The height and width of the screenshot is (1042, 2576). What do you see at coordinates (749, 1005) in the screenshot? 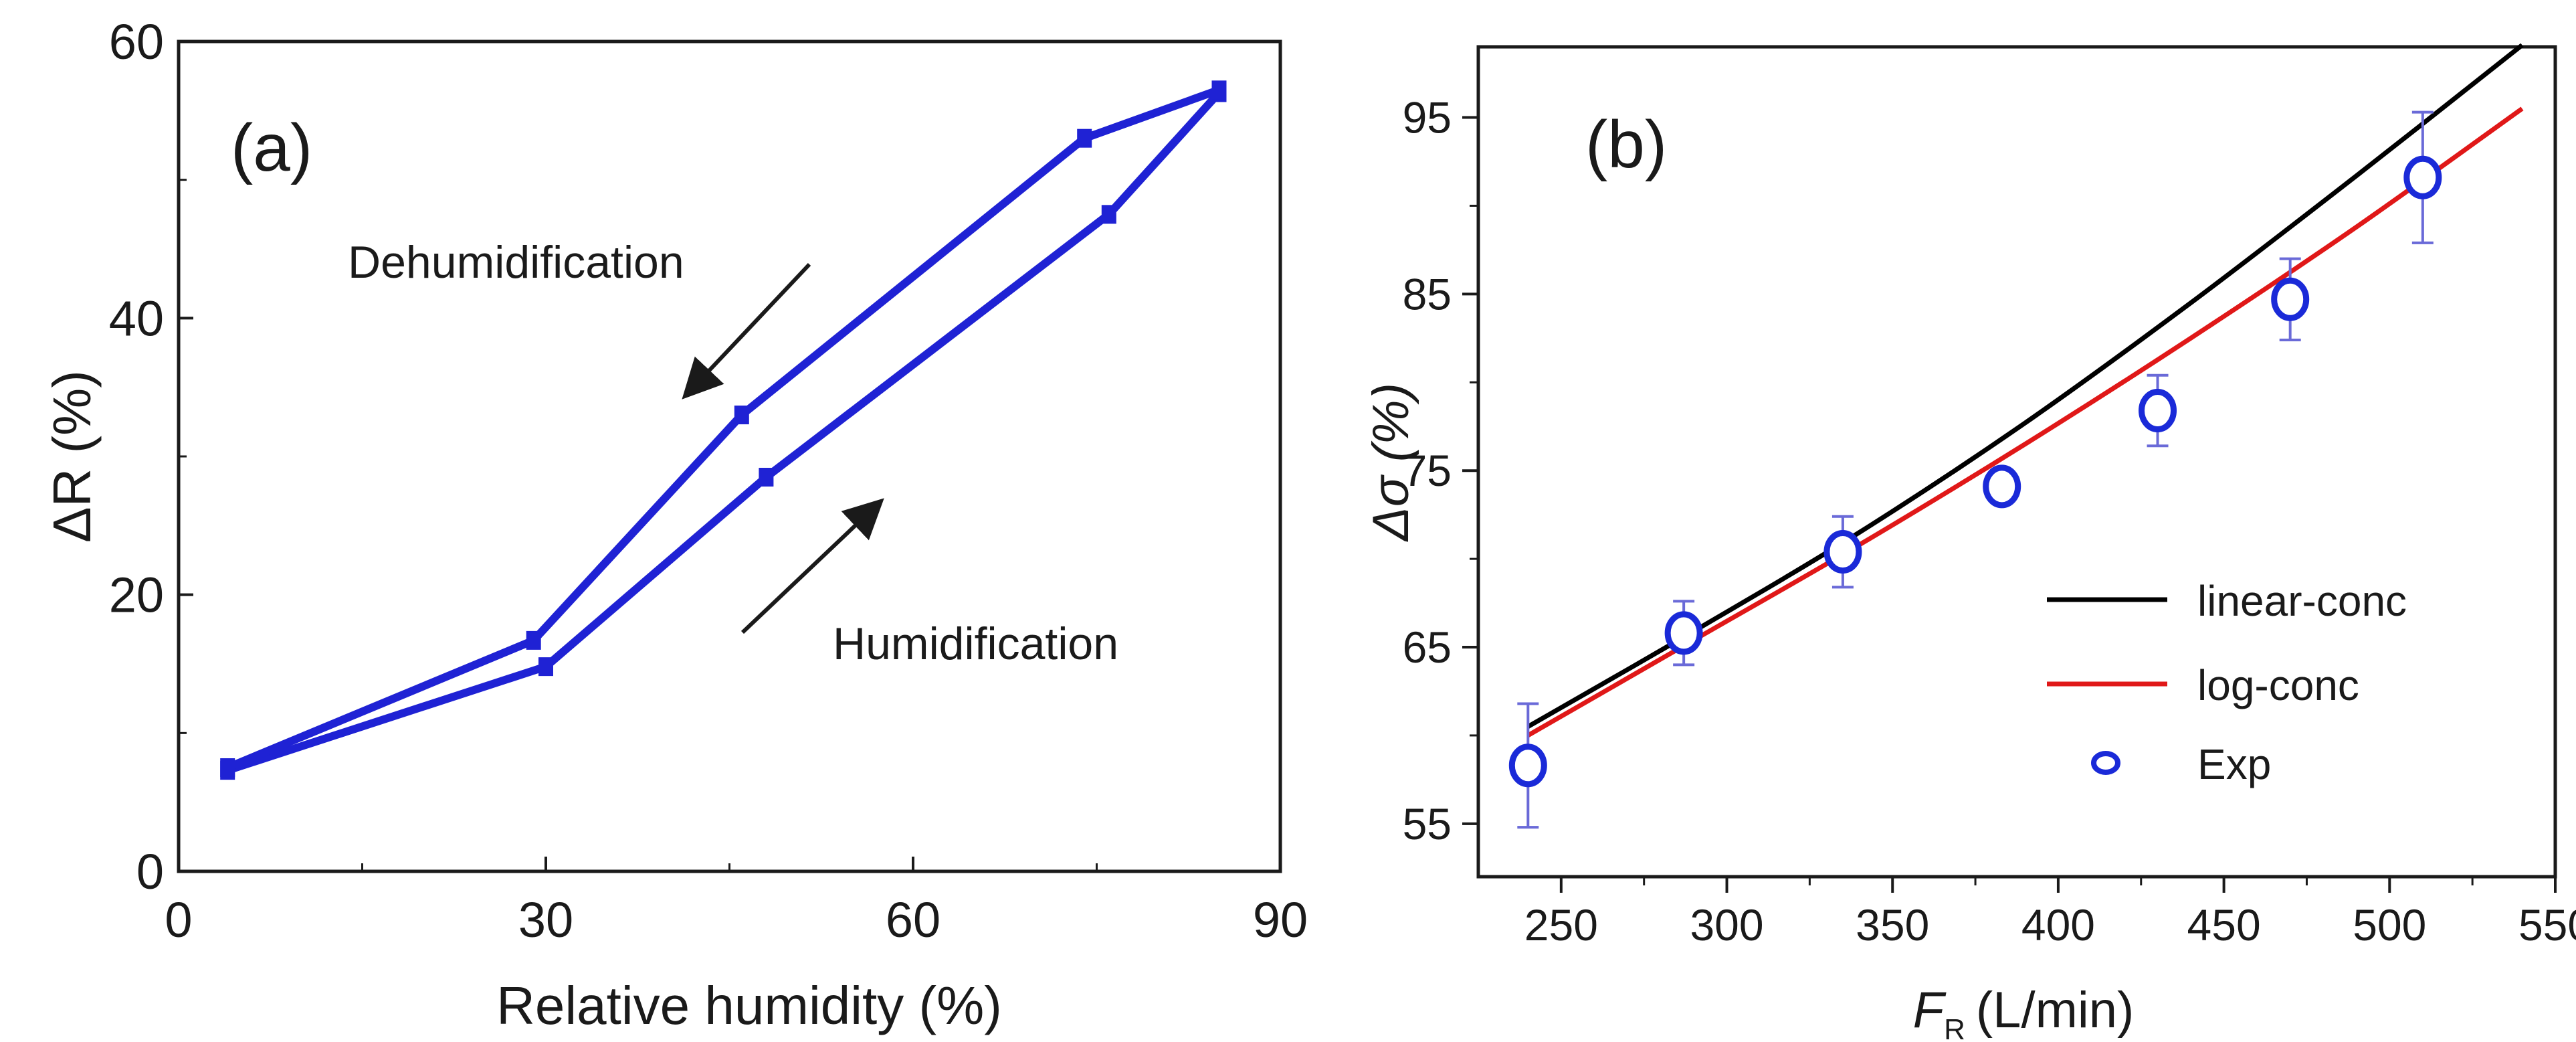
I see `x-axis-title-a: Relative humidity (%)` at bounding box center [749, 1005].